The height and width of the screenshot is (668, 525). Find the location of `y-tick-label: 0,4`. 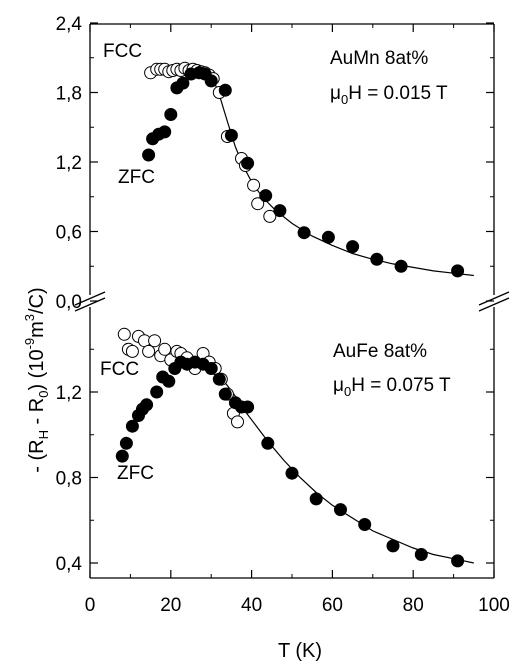

y-tick-label: 0,4 is located at coordinates (69, 564).